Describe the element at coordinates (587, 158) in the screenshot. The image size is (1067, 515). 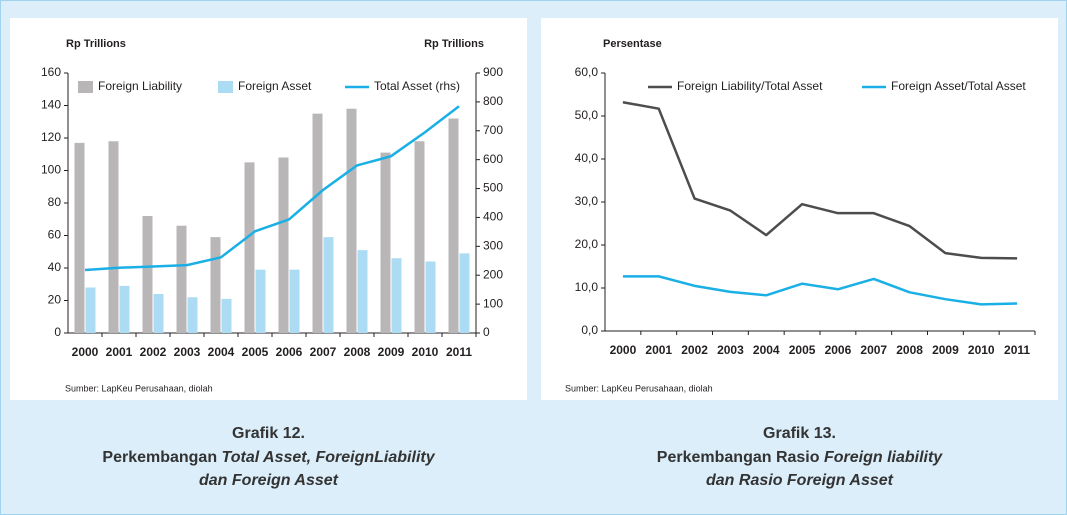
I see `y-tick-label: 40,0` at that location.